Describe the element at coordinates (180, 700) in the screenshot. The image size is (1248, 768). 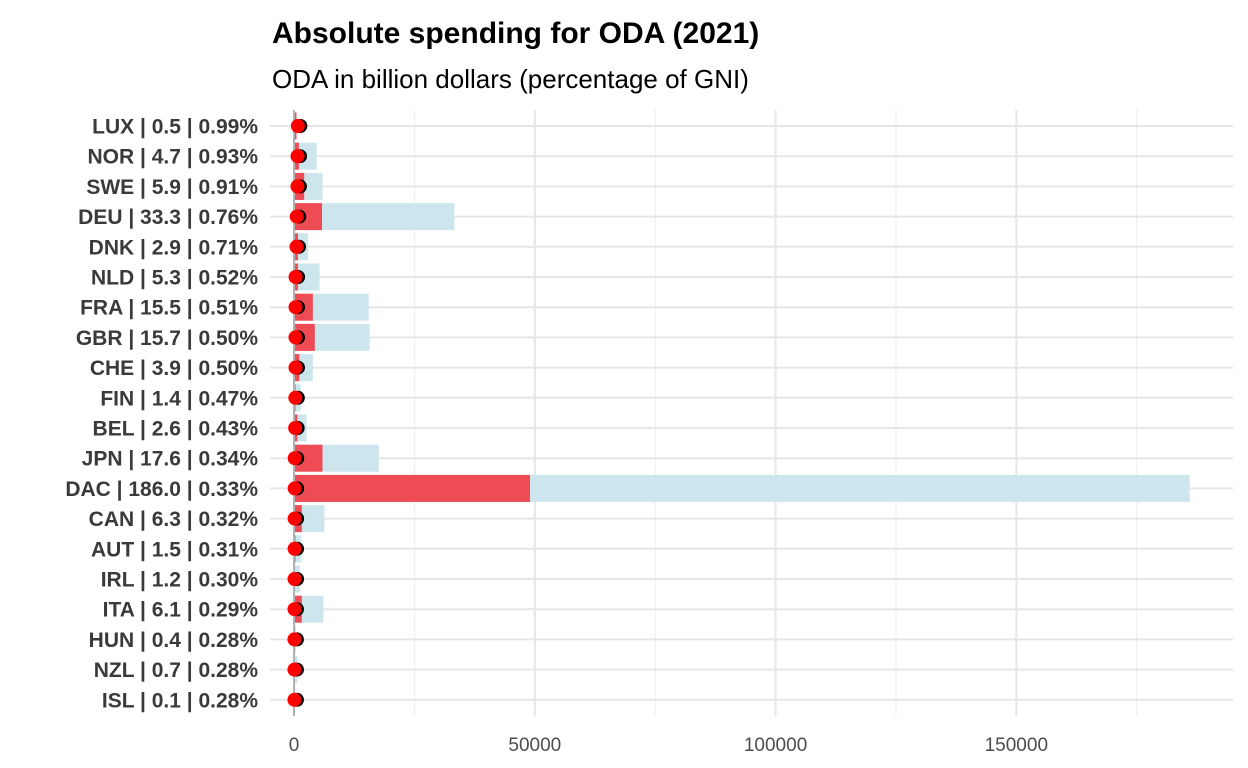
I see `y-axis-label: ISL | 0.1 | 0.28%` at that location.